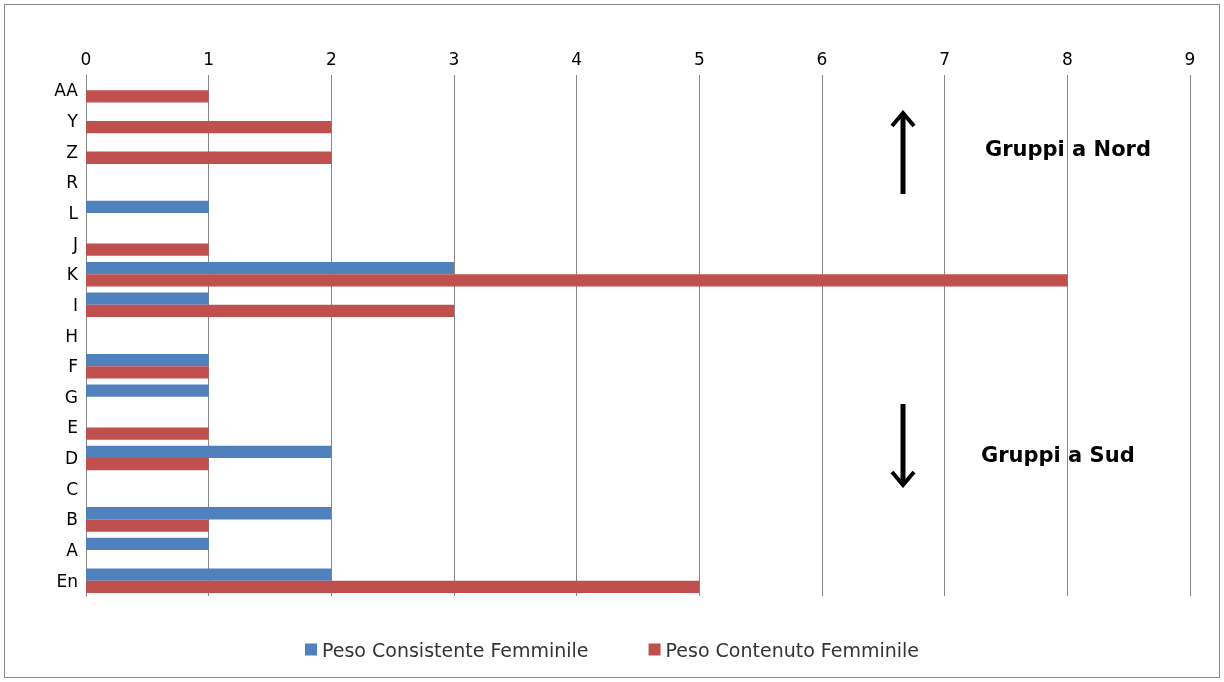 The height and width of the screenshot is (682, 1224). What do you see at coordinates (792, 649) in the screenshot?
I see `legend-label: Peso Contenuto Femminile` at bounding box center [792, 649].